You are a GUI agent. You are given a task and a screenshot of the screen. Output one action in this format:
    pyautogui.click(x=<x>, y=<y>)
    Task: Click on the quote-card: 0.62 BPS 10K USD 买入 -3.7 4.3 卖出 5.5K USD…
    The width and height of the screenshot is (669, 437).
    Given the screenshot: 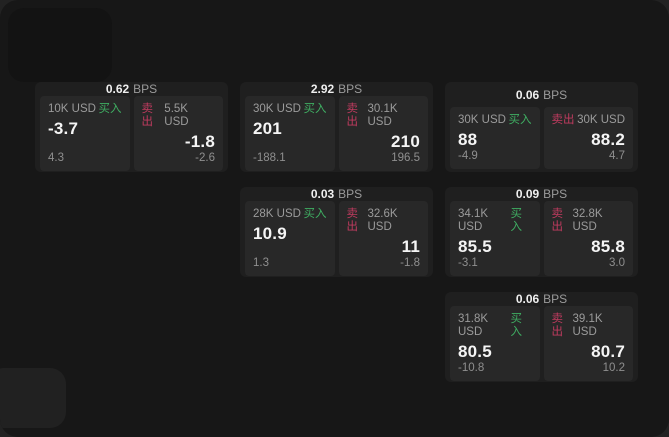 What is the action you would take?
    pyautogui.click(x=131, y=127)
    